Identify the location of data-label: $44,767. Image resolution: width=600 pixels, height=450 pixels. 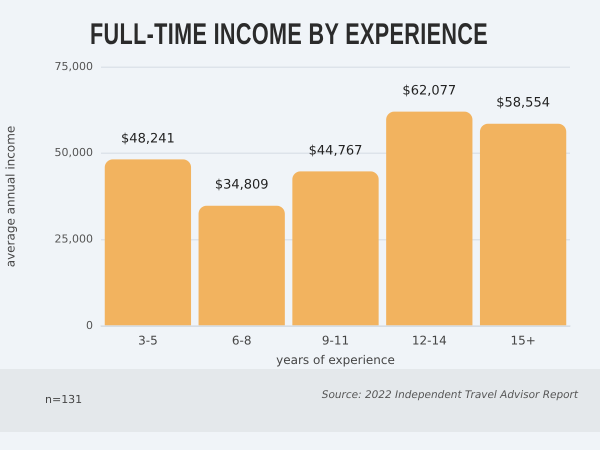
(335, 150).